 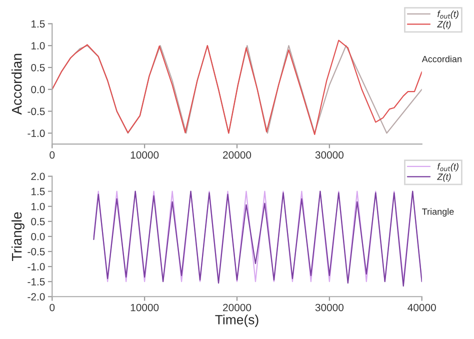 What do you see at coordinates (36, 296) in the screenshot?
I see `y-tick-label: -2.0` at bounding box center [36, 296].